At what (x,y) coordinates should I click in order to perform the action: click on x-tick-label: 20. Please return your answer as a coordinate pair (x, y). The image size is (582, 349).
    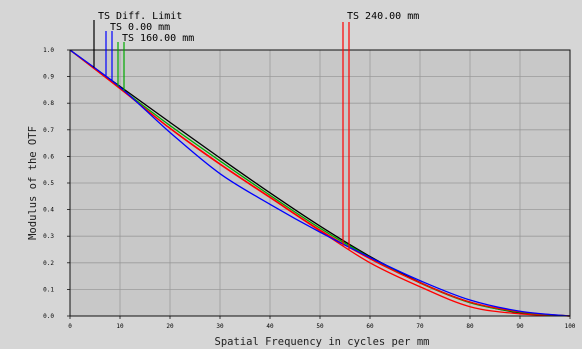
    Looking at the image, I should click on (170, 326).